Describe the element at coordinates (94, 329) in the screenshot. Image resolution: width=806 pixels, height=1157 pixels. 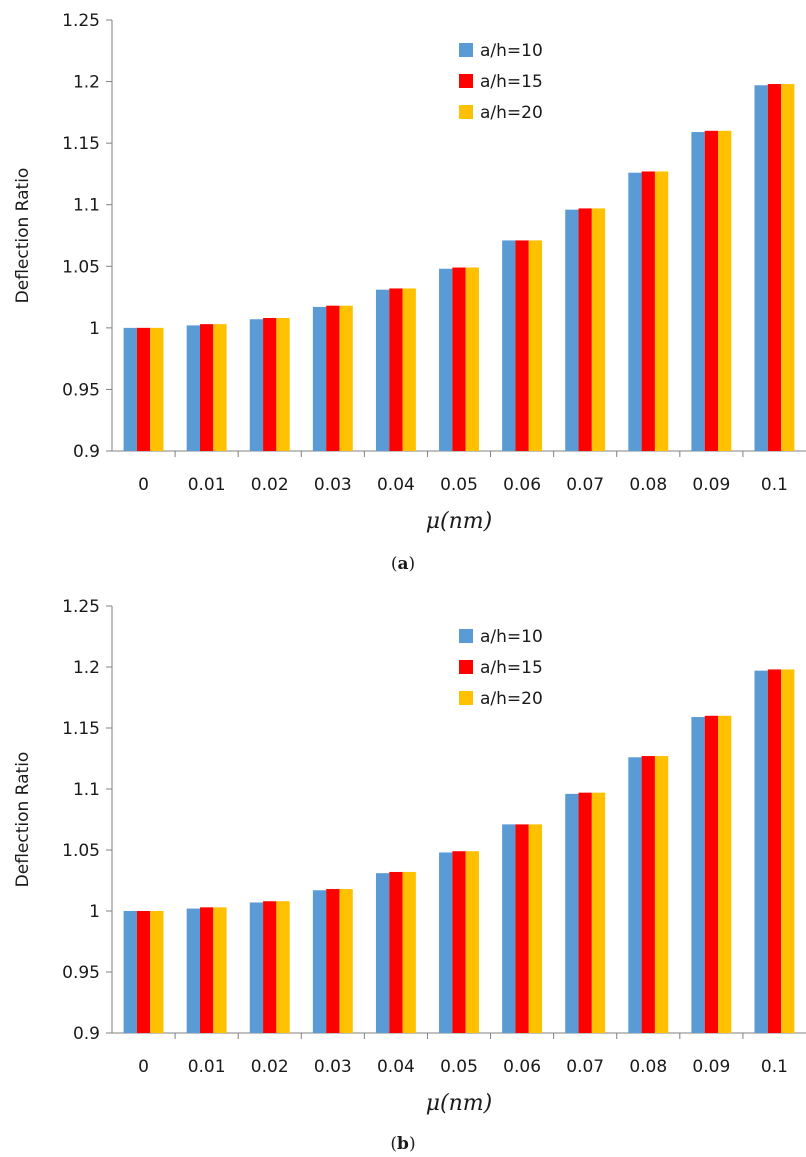
I see `y-tick-label: 1` at that location.